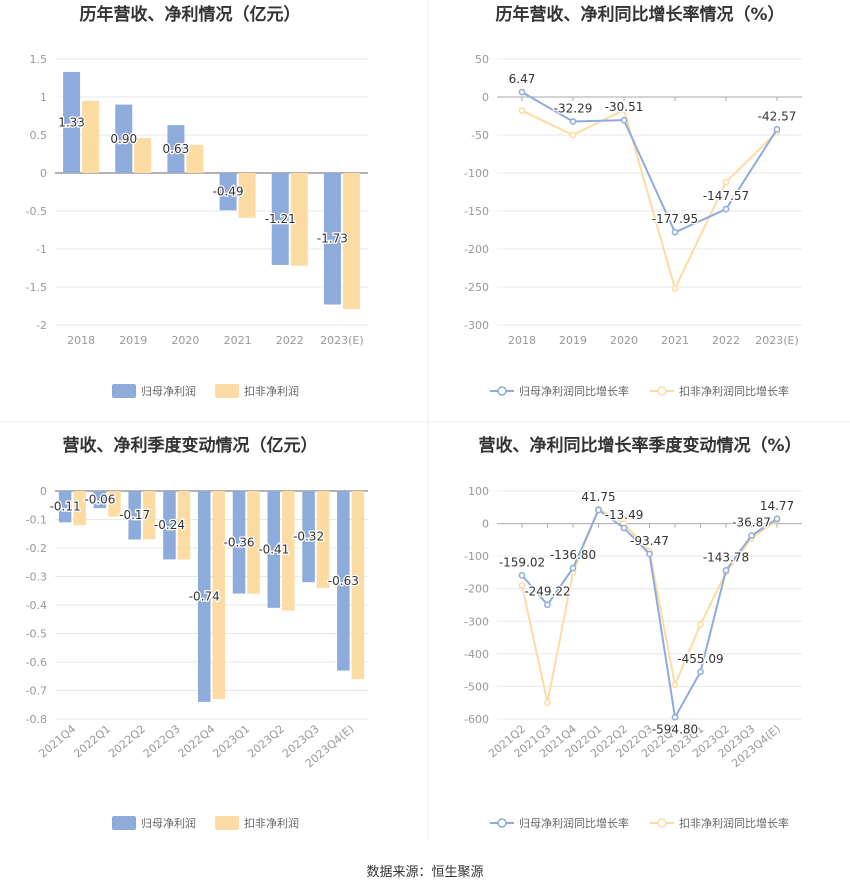 This screenshot has height=891, width=850. What do you see at coordinates (522, 340) in the screenshot?
I see `x-tick-label: 2018` at bounding box center [522, 340].